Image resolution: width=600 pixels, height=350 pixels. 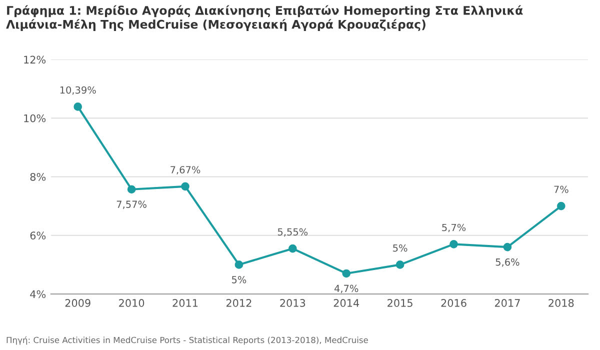 What do you see at coordinates (561, 190) in the screenshot?
I see `data-label: 7%` at bounding box center [561, 190].